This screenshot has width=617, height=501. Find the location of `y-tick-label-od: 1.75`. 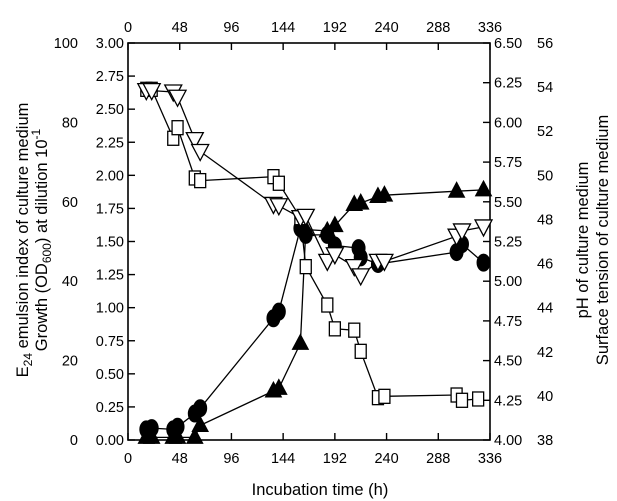

y-tick-label-od: 1.75 is located at coordinates (110, 209).